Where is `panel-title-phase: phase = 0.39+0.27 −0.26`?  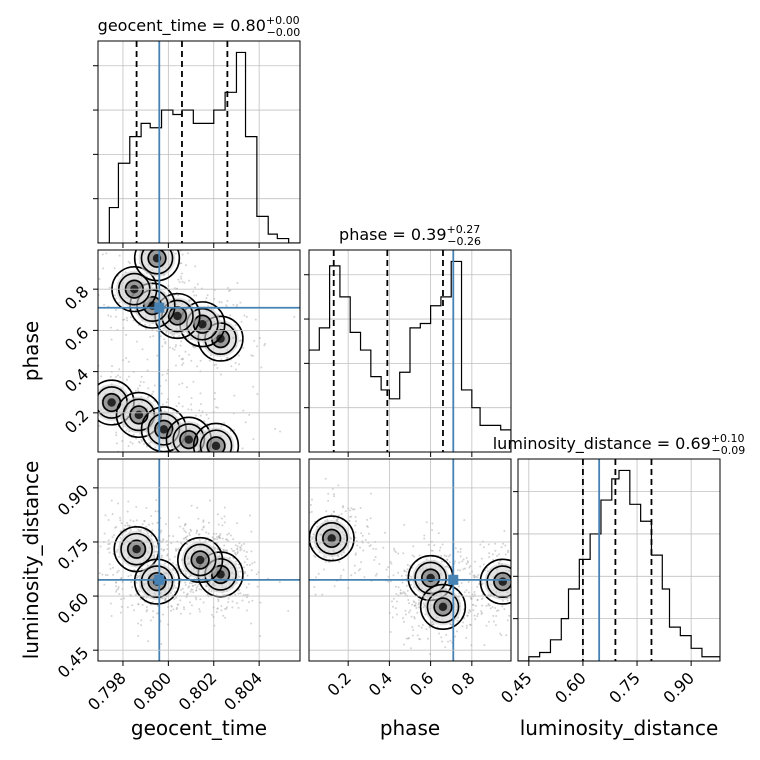
panel-title-phase: phase = 0.39+0.27 −0.26 is located at coordinates (410, 235).